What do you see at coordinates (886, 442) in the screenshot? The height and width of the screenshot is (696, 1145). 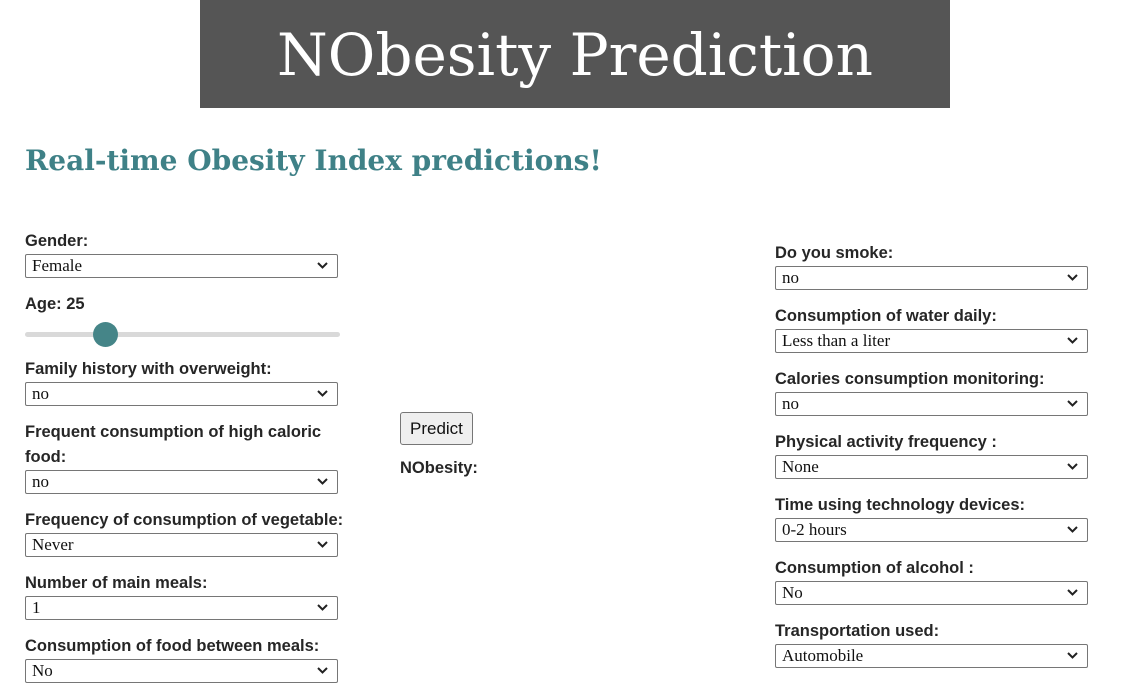 I see `activity-label: Physical activity frequency :` at bounding box center [886, 442].